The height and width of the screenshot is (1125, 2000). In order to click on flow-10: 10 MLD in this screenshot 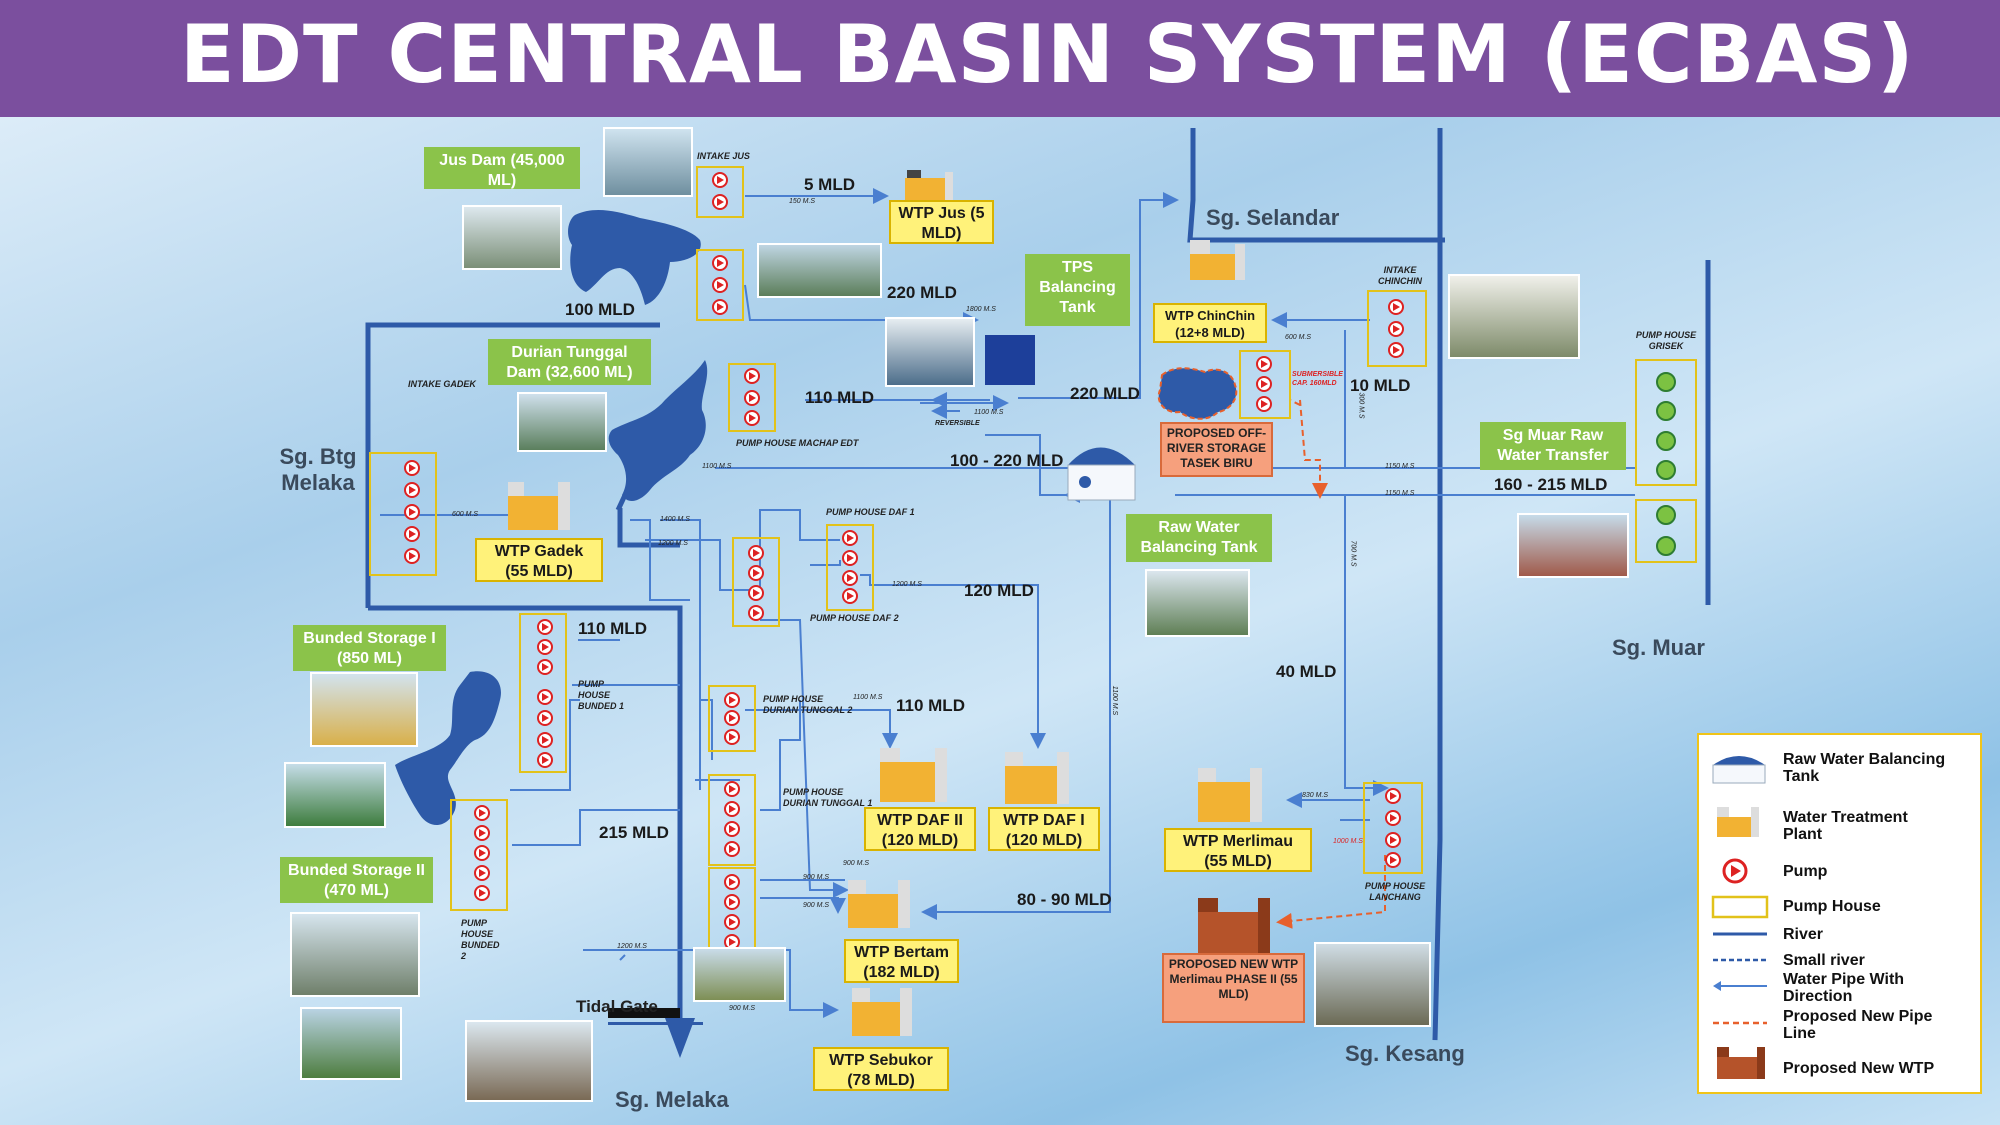, I will do `click(1380, 385)`.